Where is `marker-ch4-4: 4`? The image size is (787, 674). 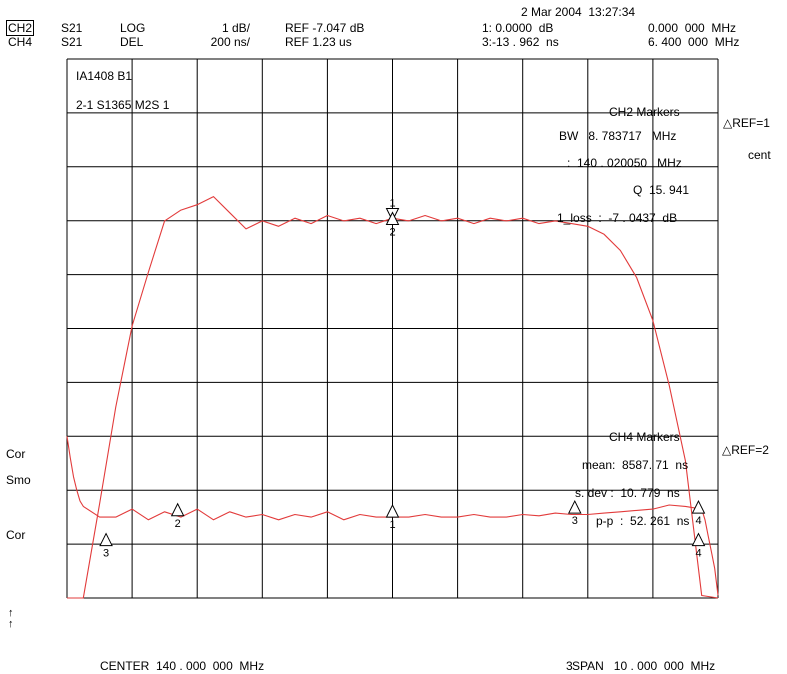 marker-ch4-4: 4 is located at coordinates (698, 513).